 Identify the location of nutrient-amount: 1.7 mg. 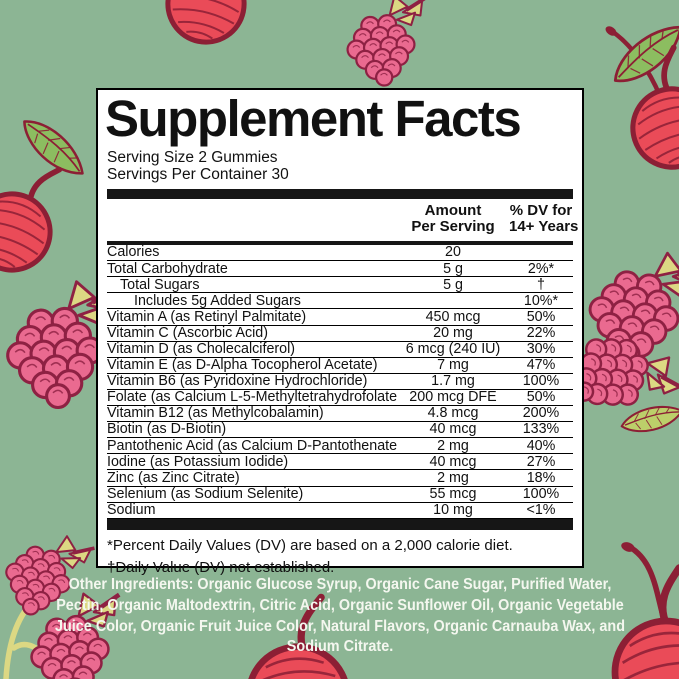
(453, 381).